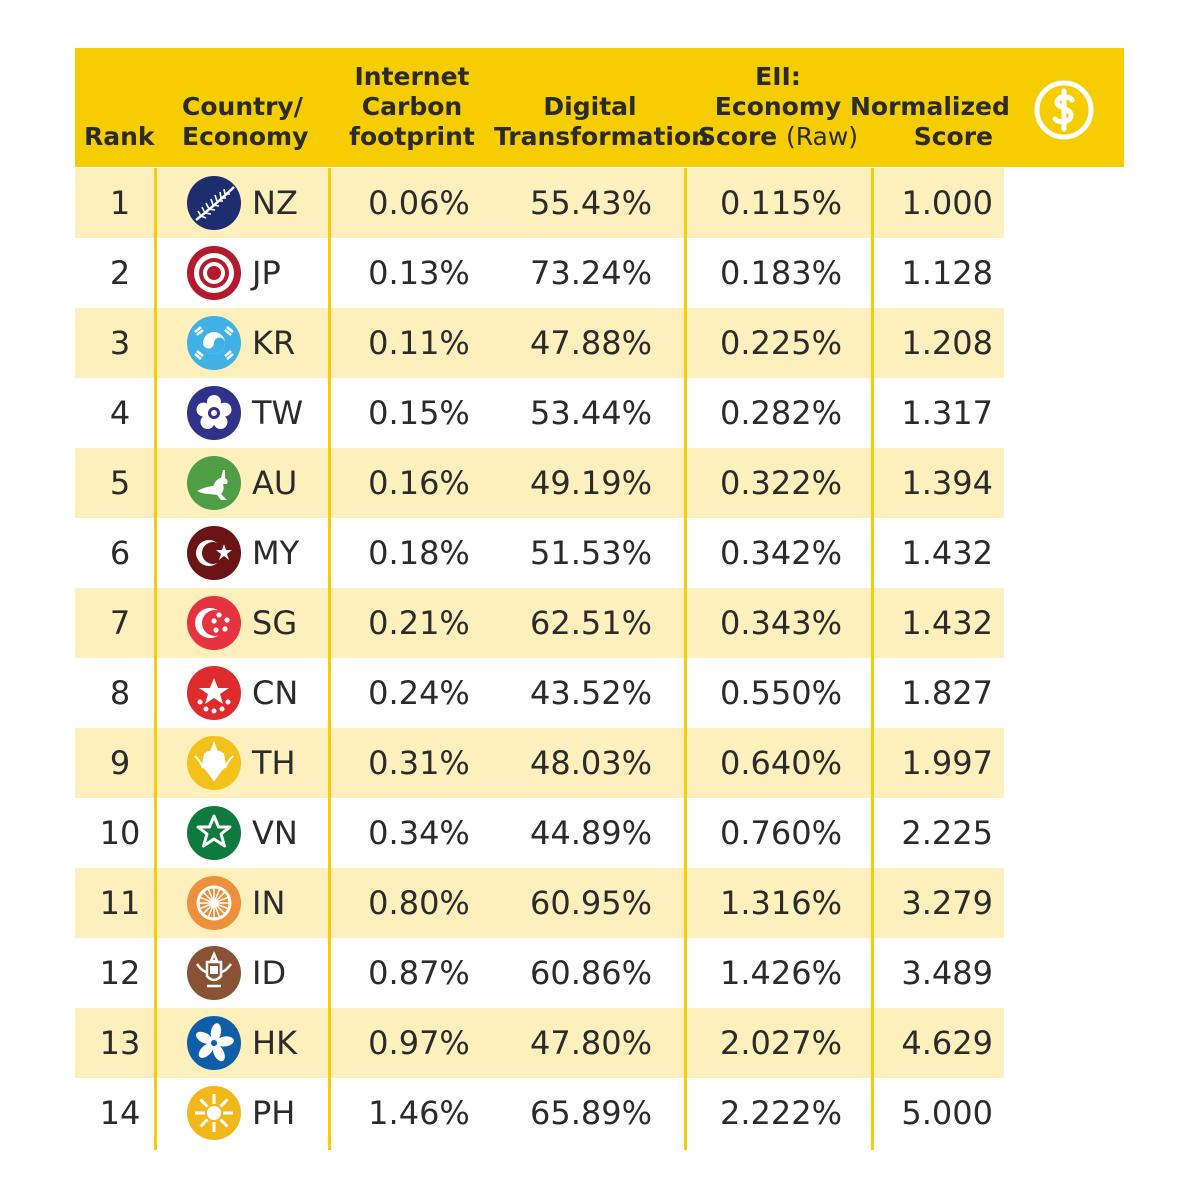 This screenshot has height=1200, width=1200. What do you see at coordinates (419, 553) in the screenshot?
I see `carbon-footprint-cell: 0.18%` at bounding box center [419, 553].